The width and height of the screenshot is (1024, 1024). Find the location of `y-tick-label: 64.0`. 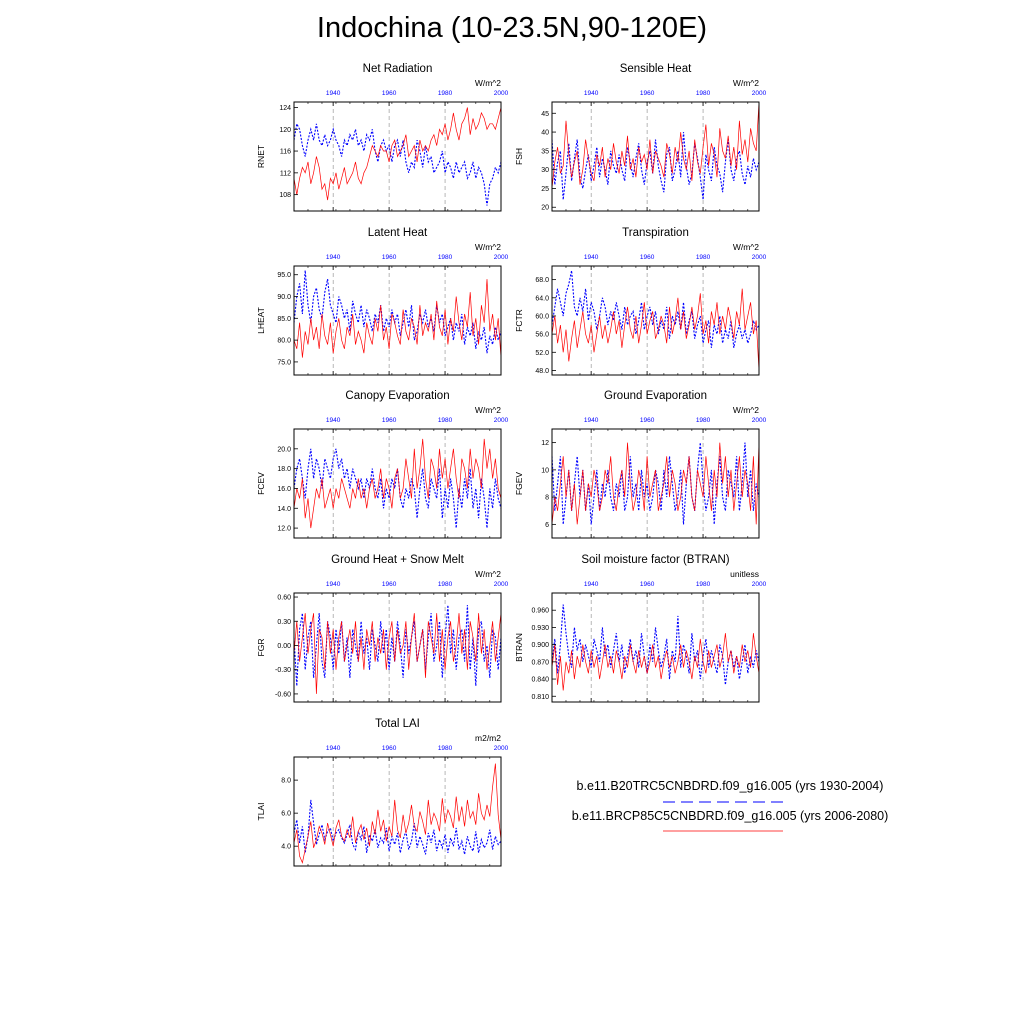

y-tick-label: 64.0 is located at coordinates (542, 298).